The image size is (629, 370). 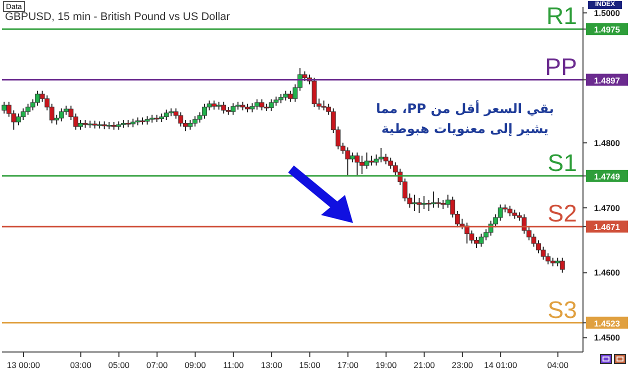 I want to click on y-tick-label: 1.4700, so click(x=607, y=207).